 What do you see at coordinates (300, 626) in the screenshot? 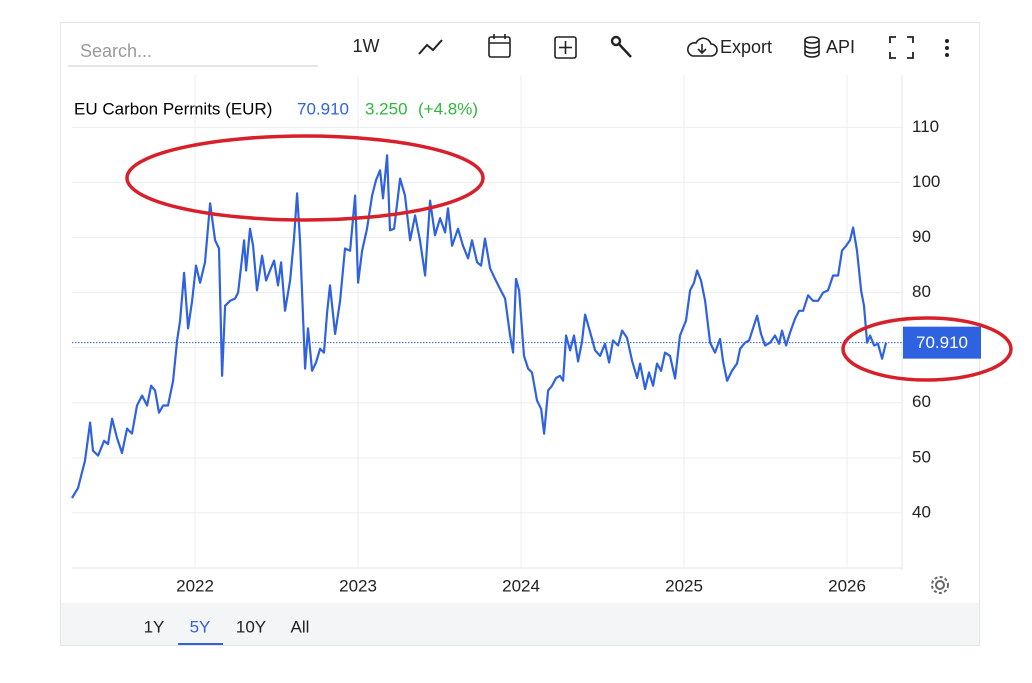
I see `range-button: All` at bounding box center [300, 626].